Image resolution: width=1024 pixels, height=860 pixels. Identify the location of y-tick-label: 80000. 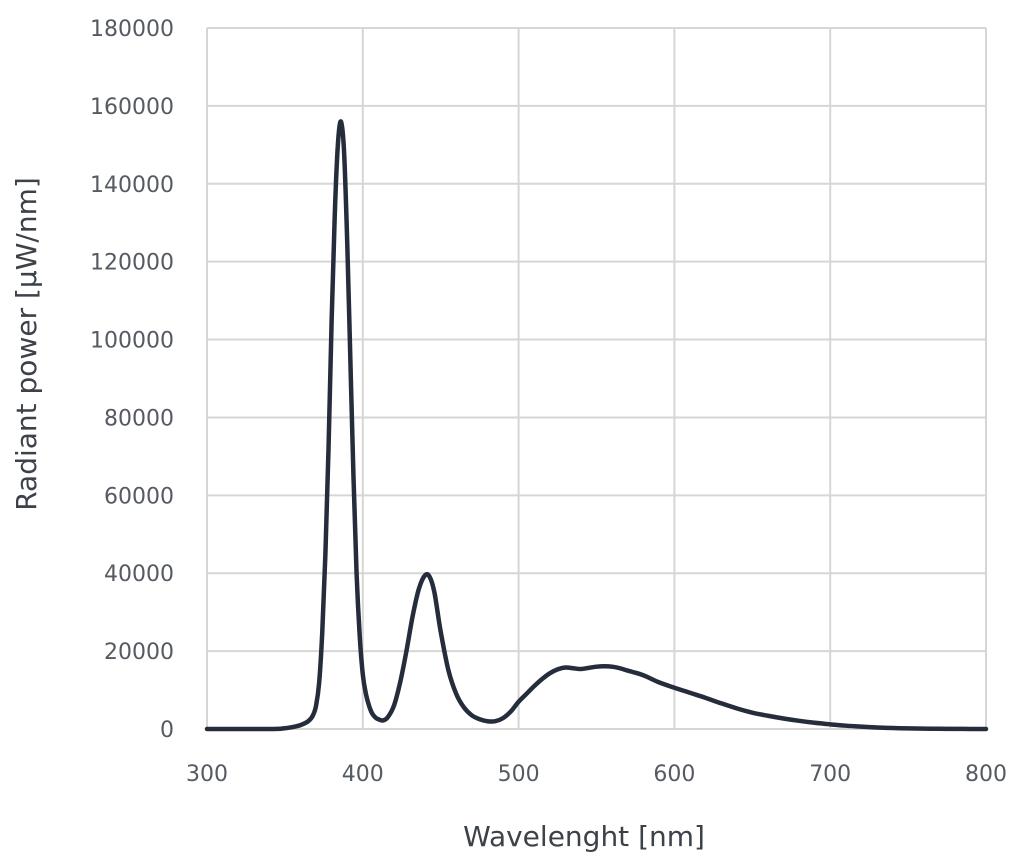
(139, 418).